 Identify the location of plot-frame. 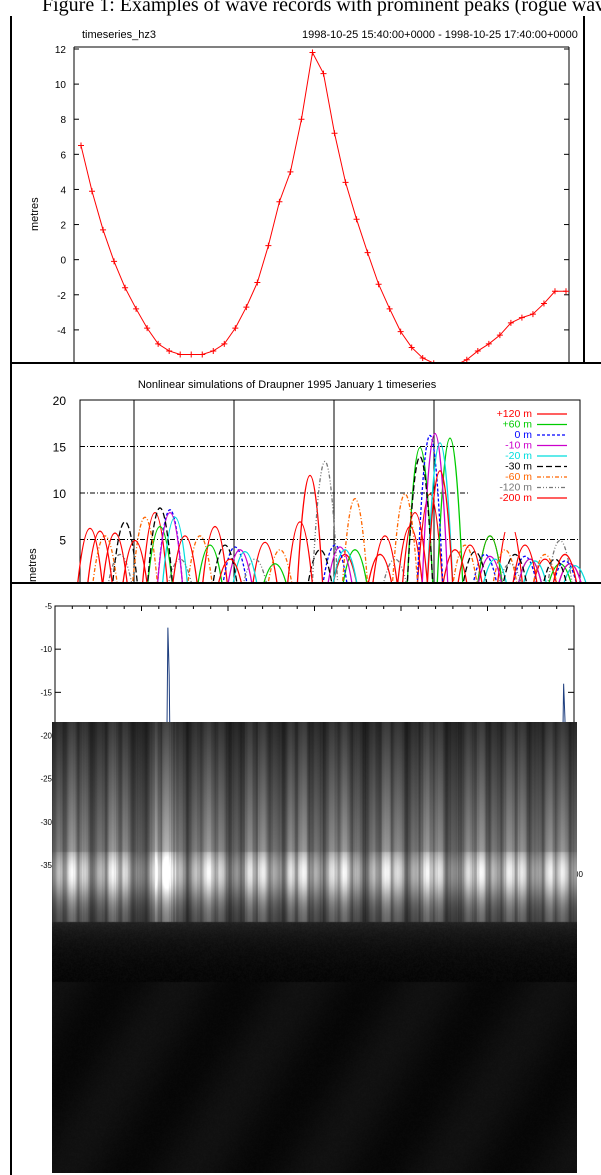
(330, 492).